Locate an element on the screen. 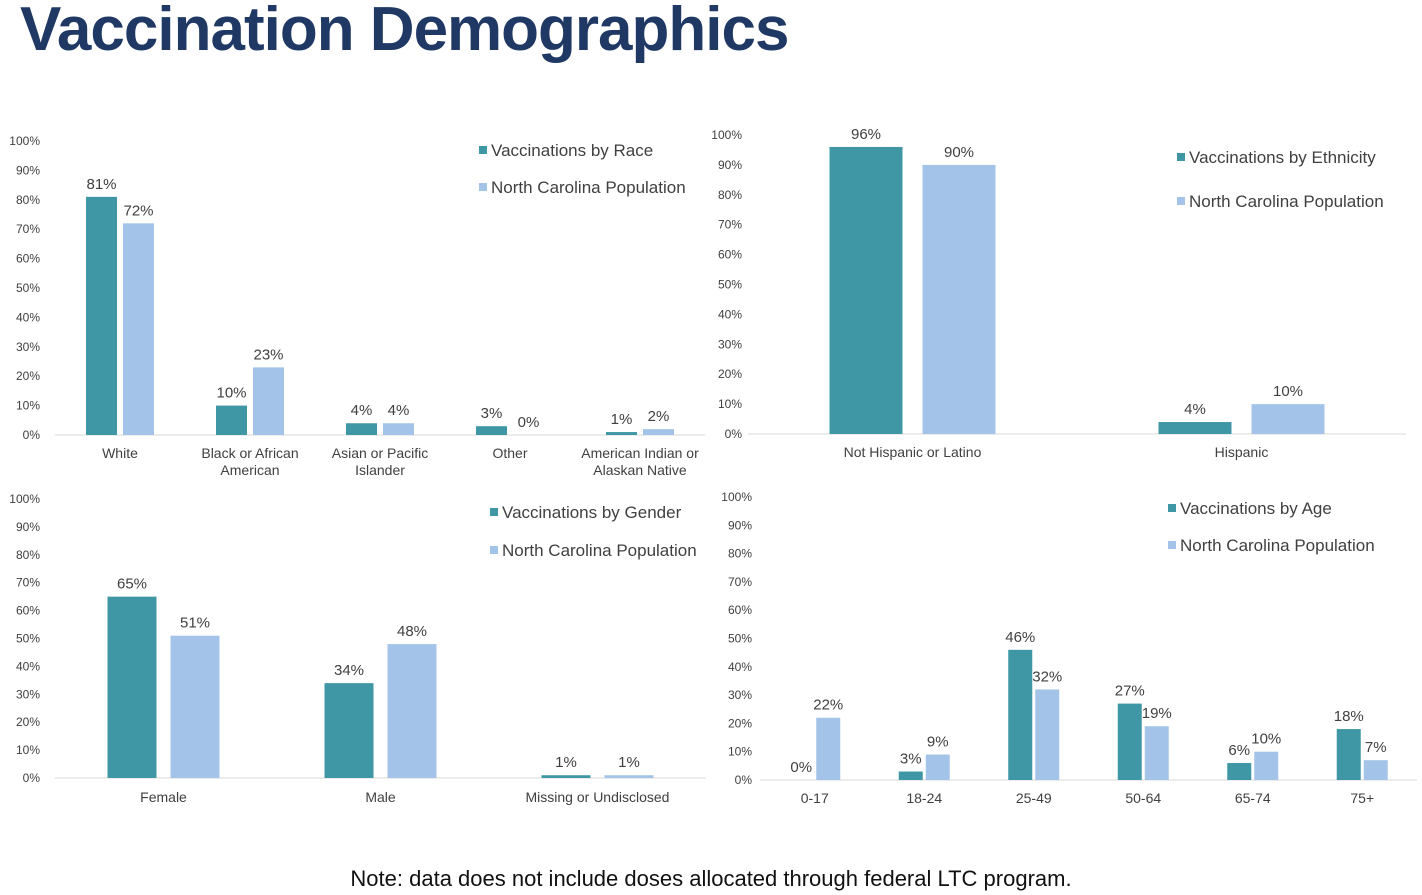 The image size is (1422, 895). data-label: 18% is located at coordinates (1349, 716).